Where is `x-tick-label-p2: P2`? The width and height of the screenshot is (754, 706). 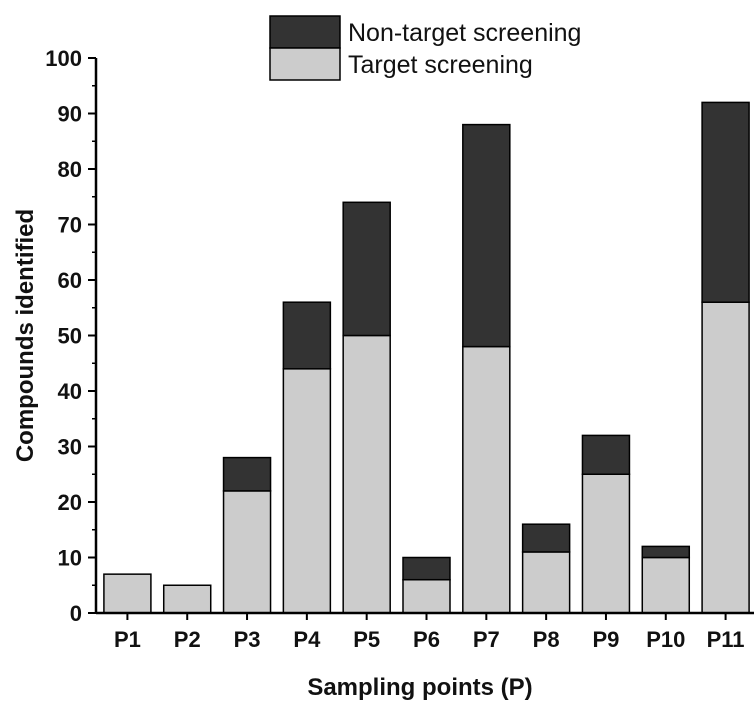 x-tick-label-p2: P2 is located at coordinates (187, 639).